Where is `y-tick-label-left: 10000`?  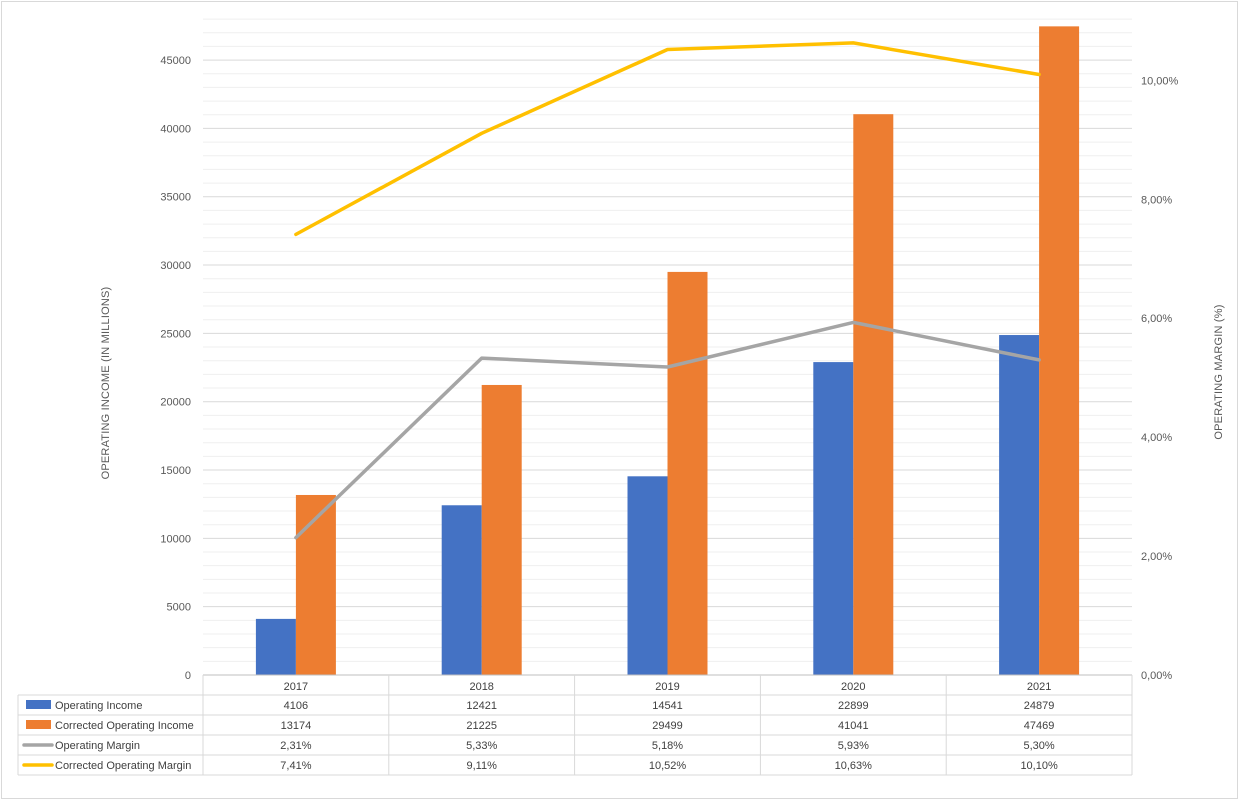
y-tick-label-left: 10000 is located at coordinates (175, 539).